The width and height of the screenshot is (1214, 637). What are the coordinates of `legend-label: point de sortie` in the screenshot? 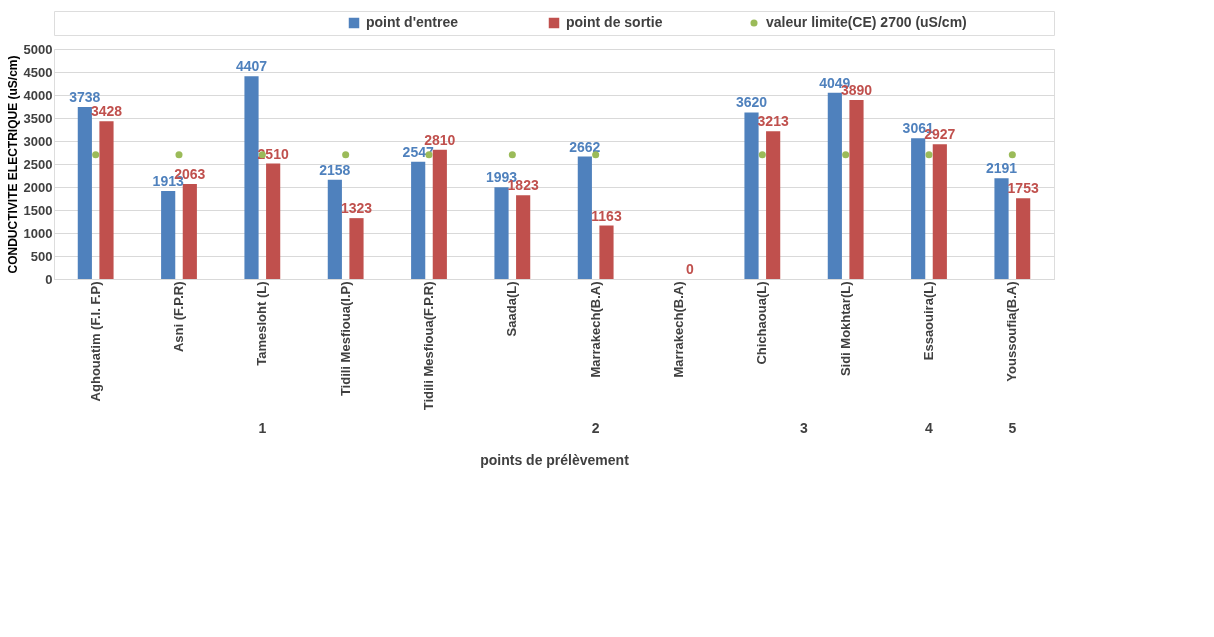 It's located at (614, 22).